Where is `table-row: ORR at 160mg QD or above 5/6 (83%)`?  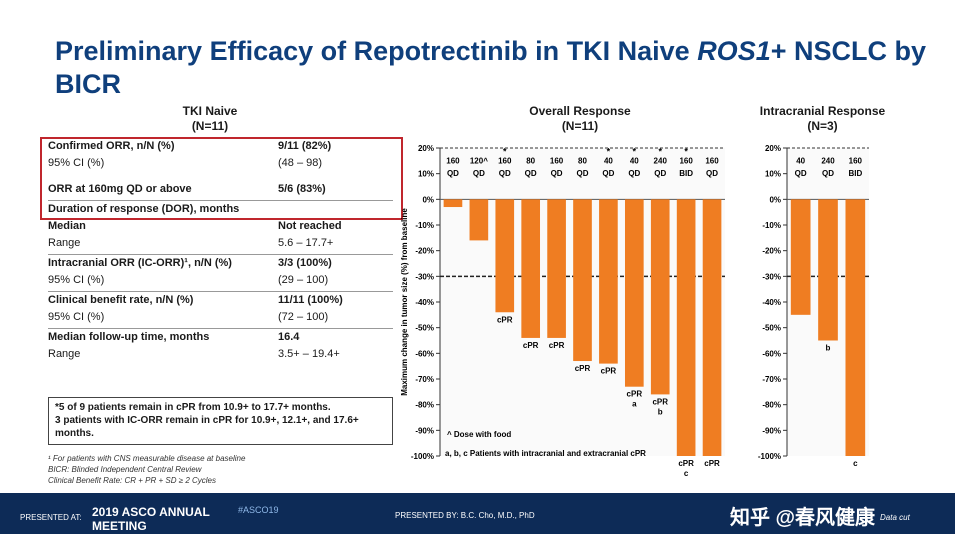 table-row: ORR at 160mg QD or above 5/6 (83%) is located at coordinates (220, 189).